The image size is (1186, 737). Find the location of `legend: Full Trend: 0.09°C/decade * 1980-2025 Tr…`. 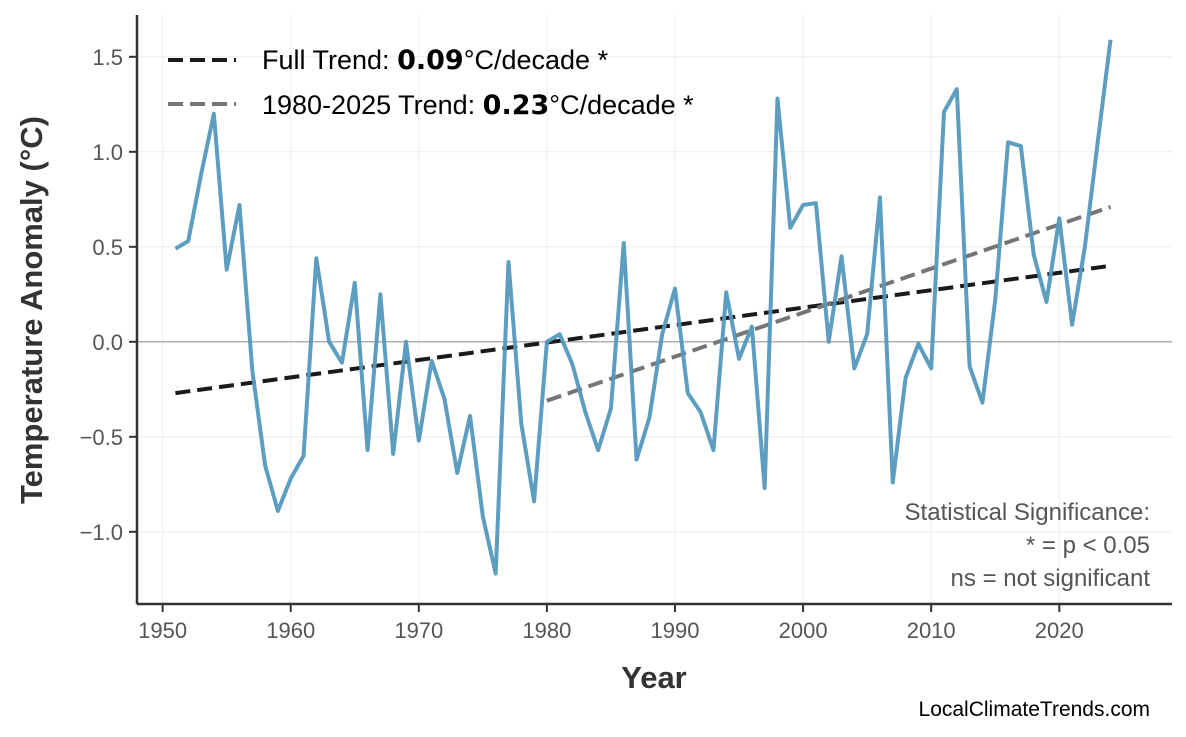

legend: Full Trend: 0.09°C/decade * 1980-2025 Tr… is located at coordinates (431, 83).